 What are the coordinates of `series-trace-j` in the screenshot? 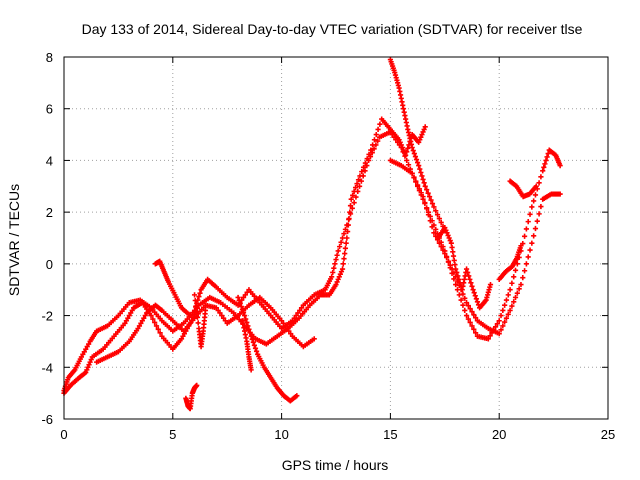 It's located at (475, 247).